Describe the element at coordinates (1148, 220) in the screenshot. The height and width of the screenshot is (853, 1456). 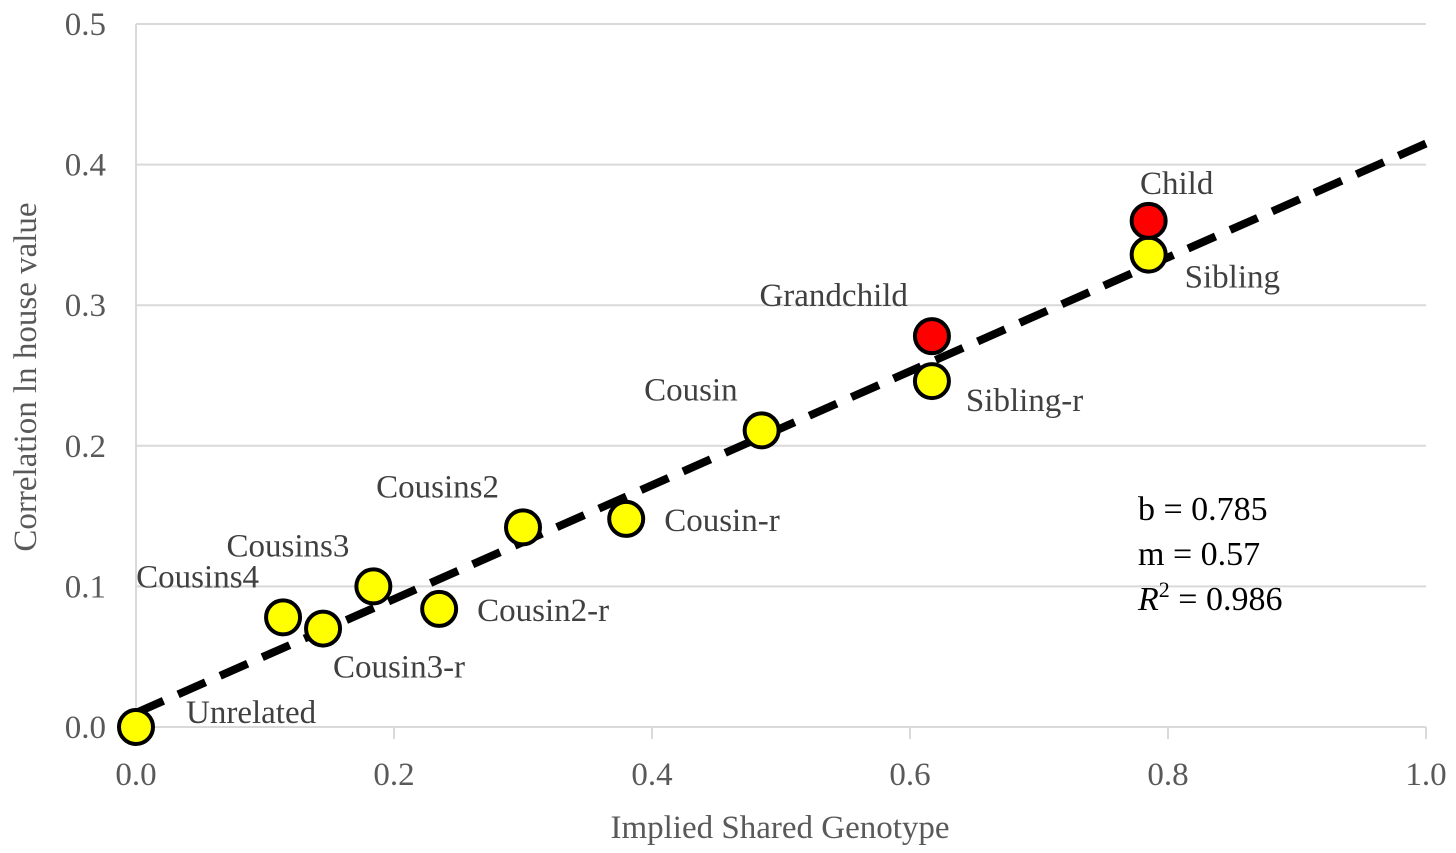
I see `point-child` at that location.